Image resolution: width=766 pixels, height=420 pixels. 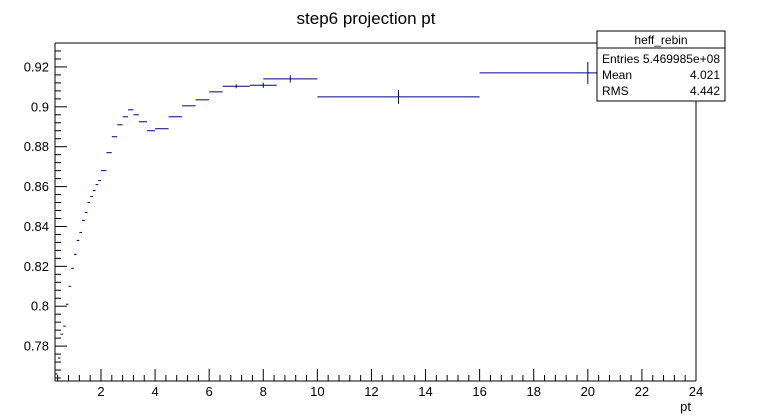 I want to click on y-tick-label: 0.86, so click(x=36, y=186).